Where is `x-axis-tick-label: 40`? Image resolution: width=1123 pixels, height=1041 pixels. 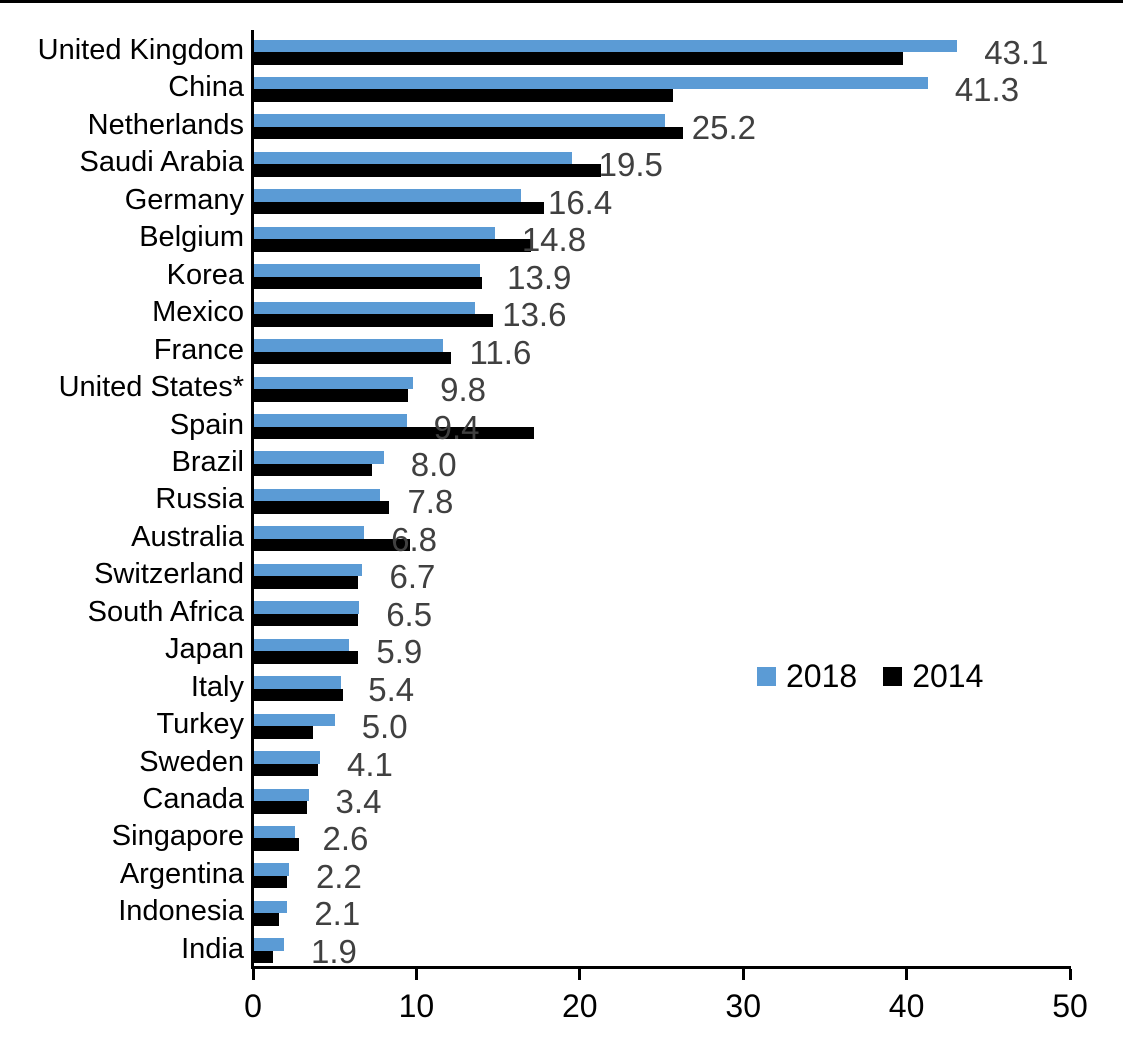 x-axis-tick-label: 40 is located at coordinates (906, 1006).